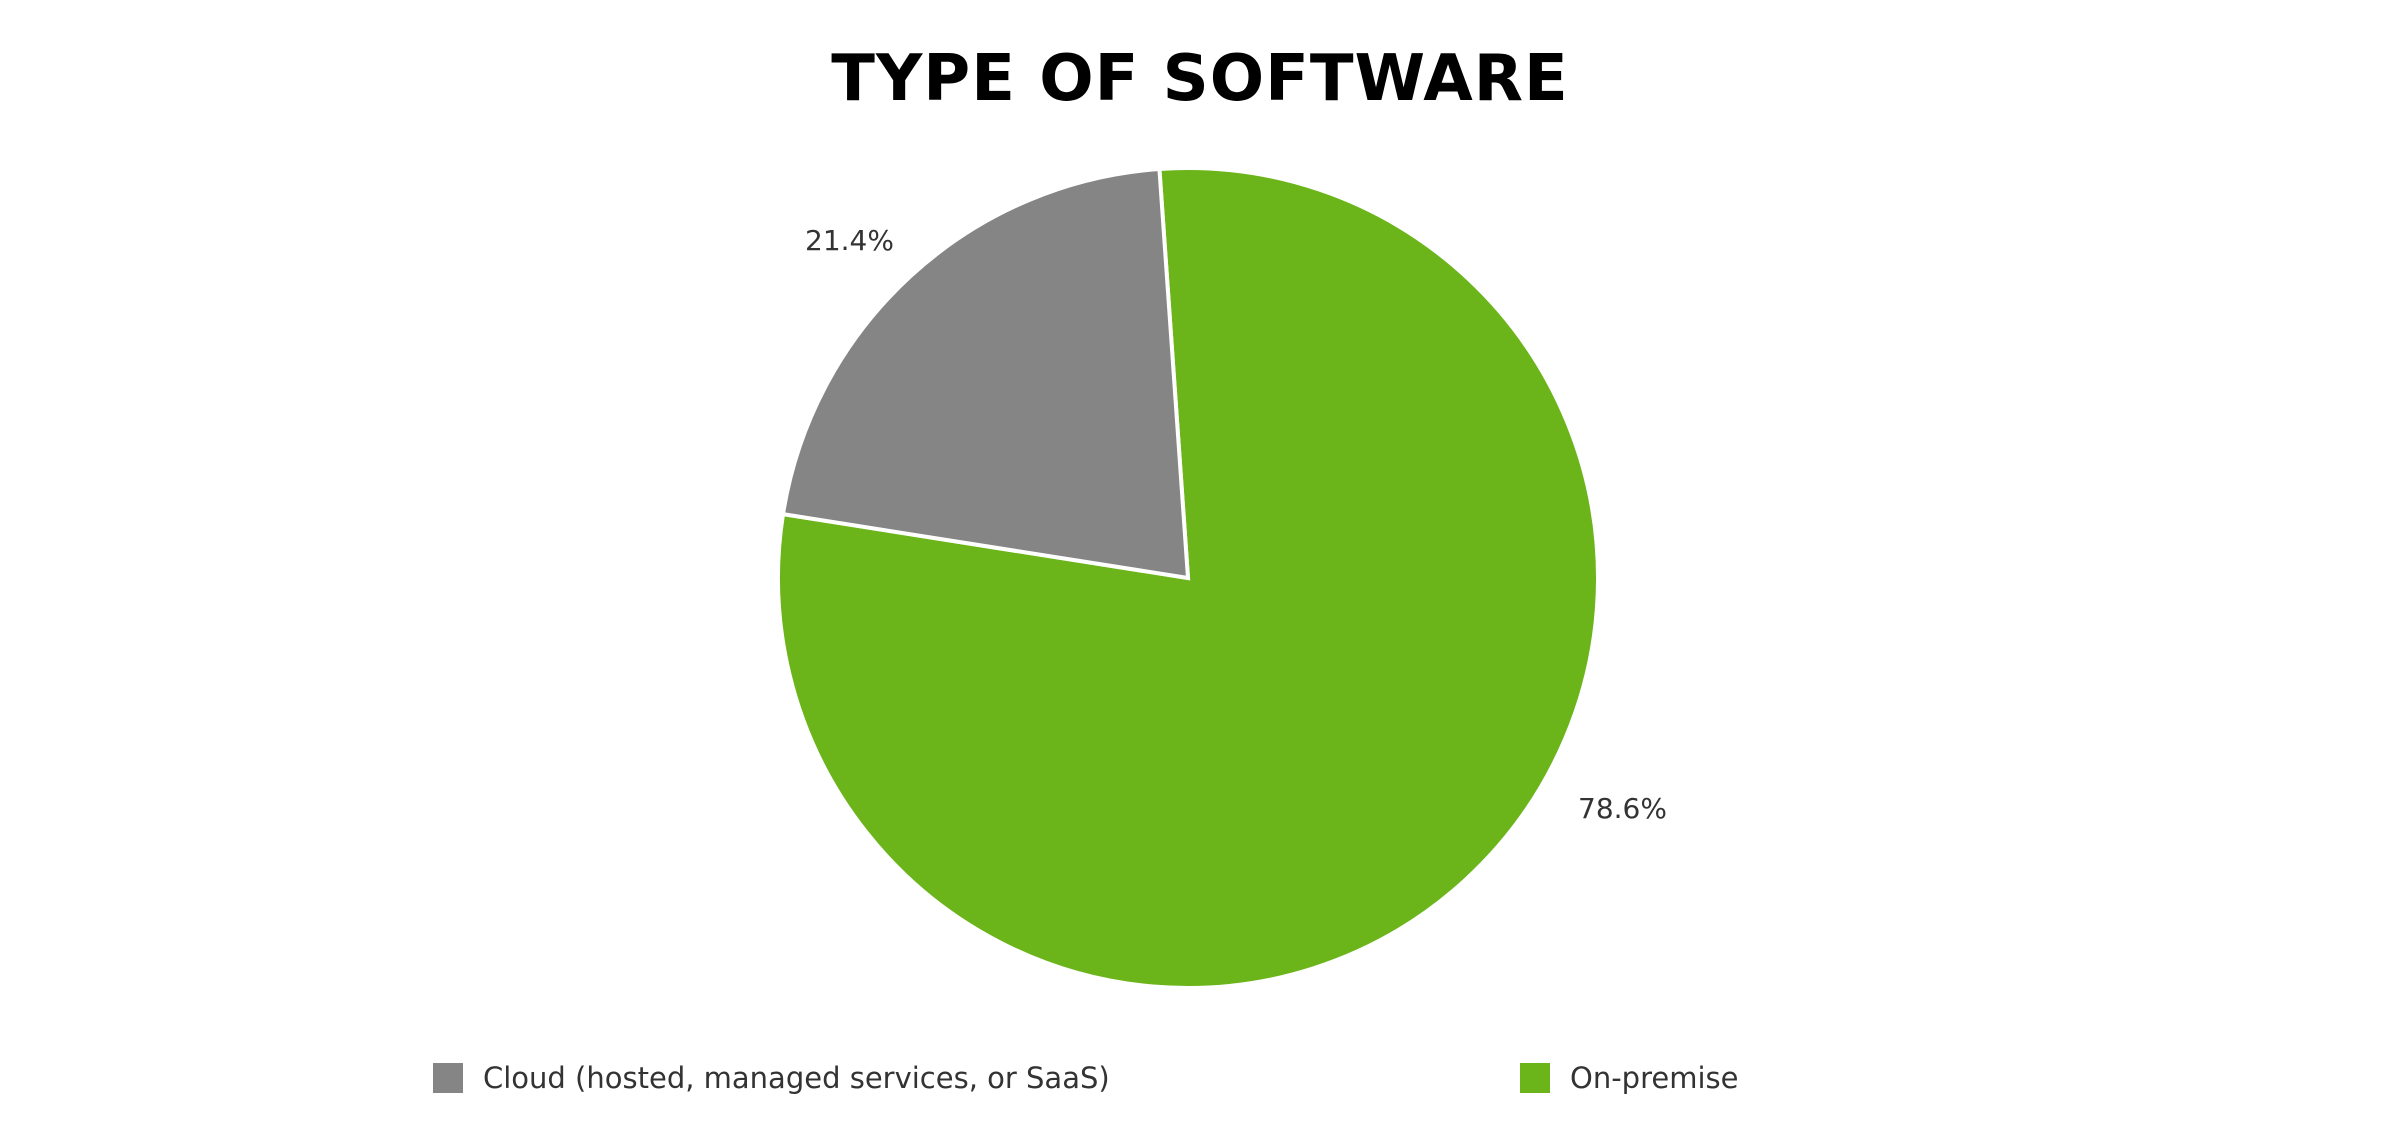  I want to click on legend-swatch-cloud, so click(448, 1078).